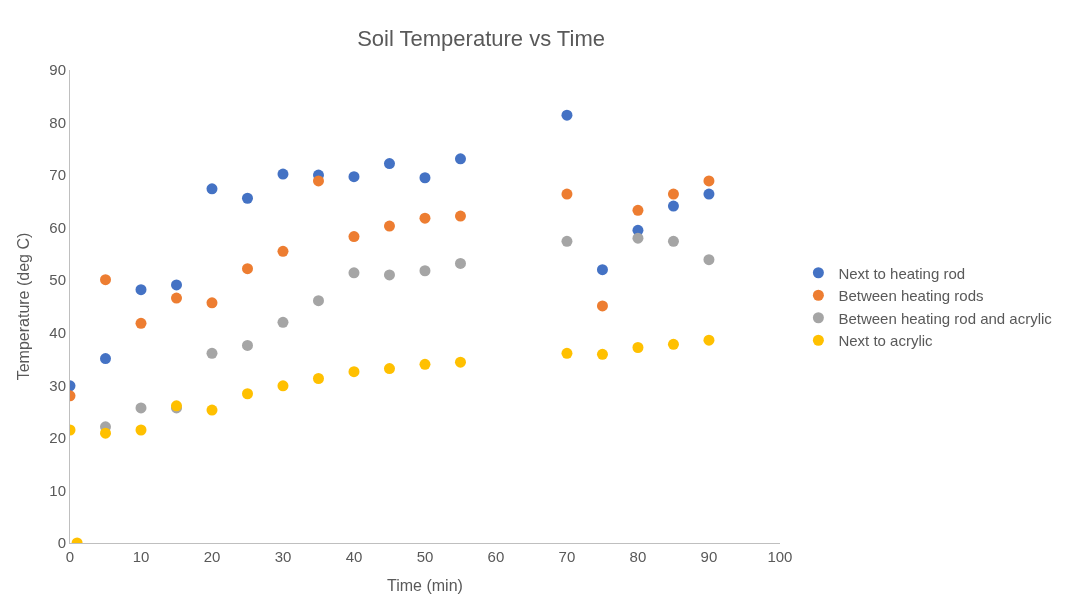  I want to click on y-tick-label: 20, so click(57, 438).